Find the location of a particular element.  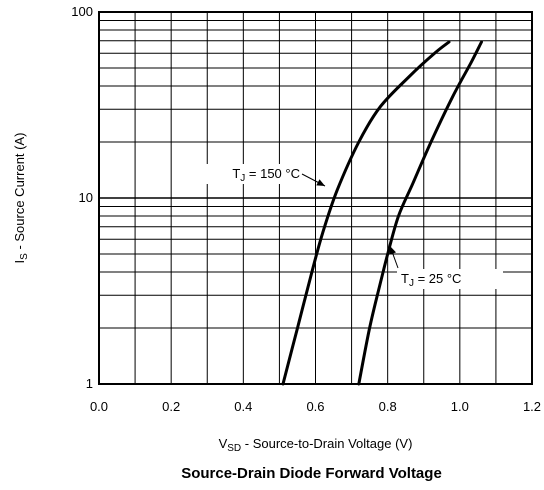

annotation-tj-25c-arrowhead is located at coordinates (393, 250).